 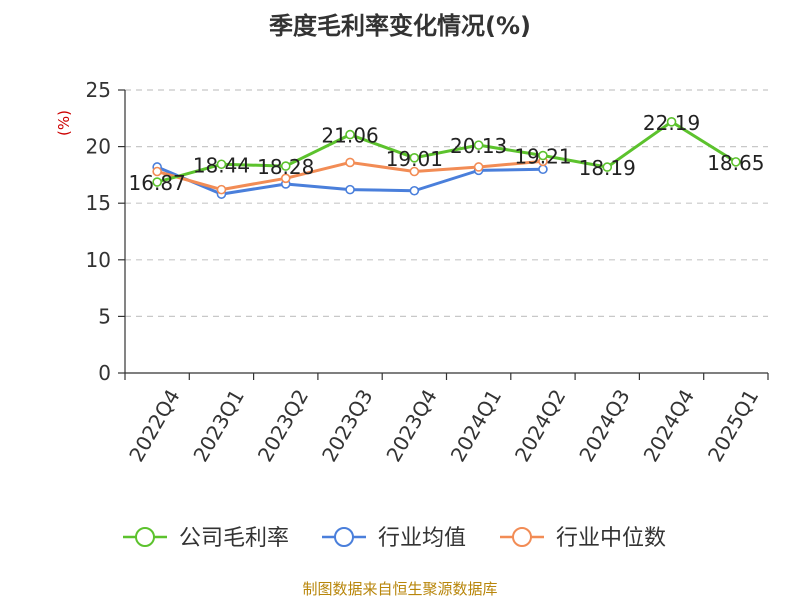 I want to click on y-tick-label: 10, so click(x=98, y=260).